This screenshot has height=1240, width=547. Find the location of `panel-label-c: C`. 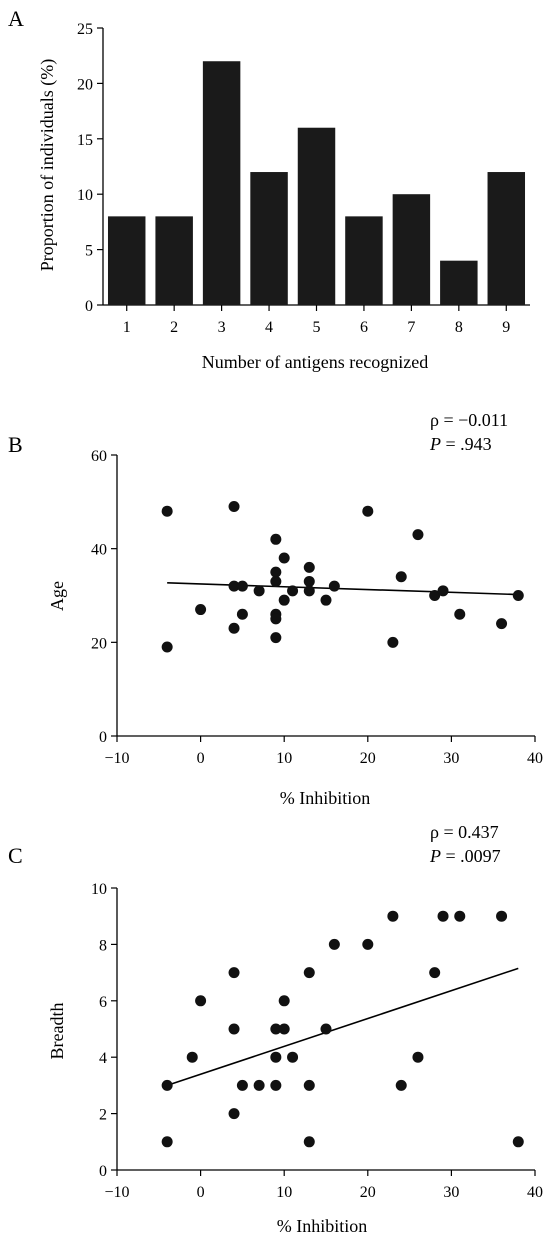

panel-label-c: C is located at coordinates (15, 855).